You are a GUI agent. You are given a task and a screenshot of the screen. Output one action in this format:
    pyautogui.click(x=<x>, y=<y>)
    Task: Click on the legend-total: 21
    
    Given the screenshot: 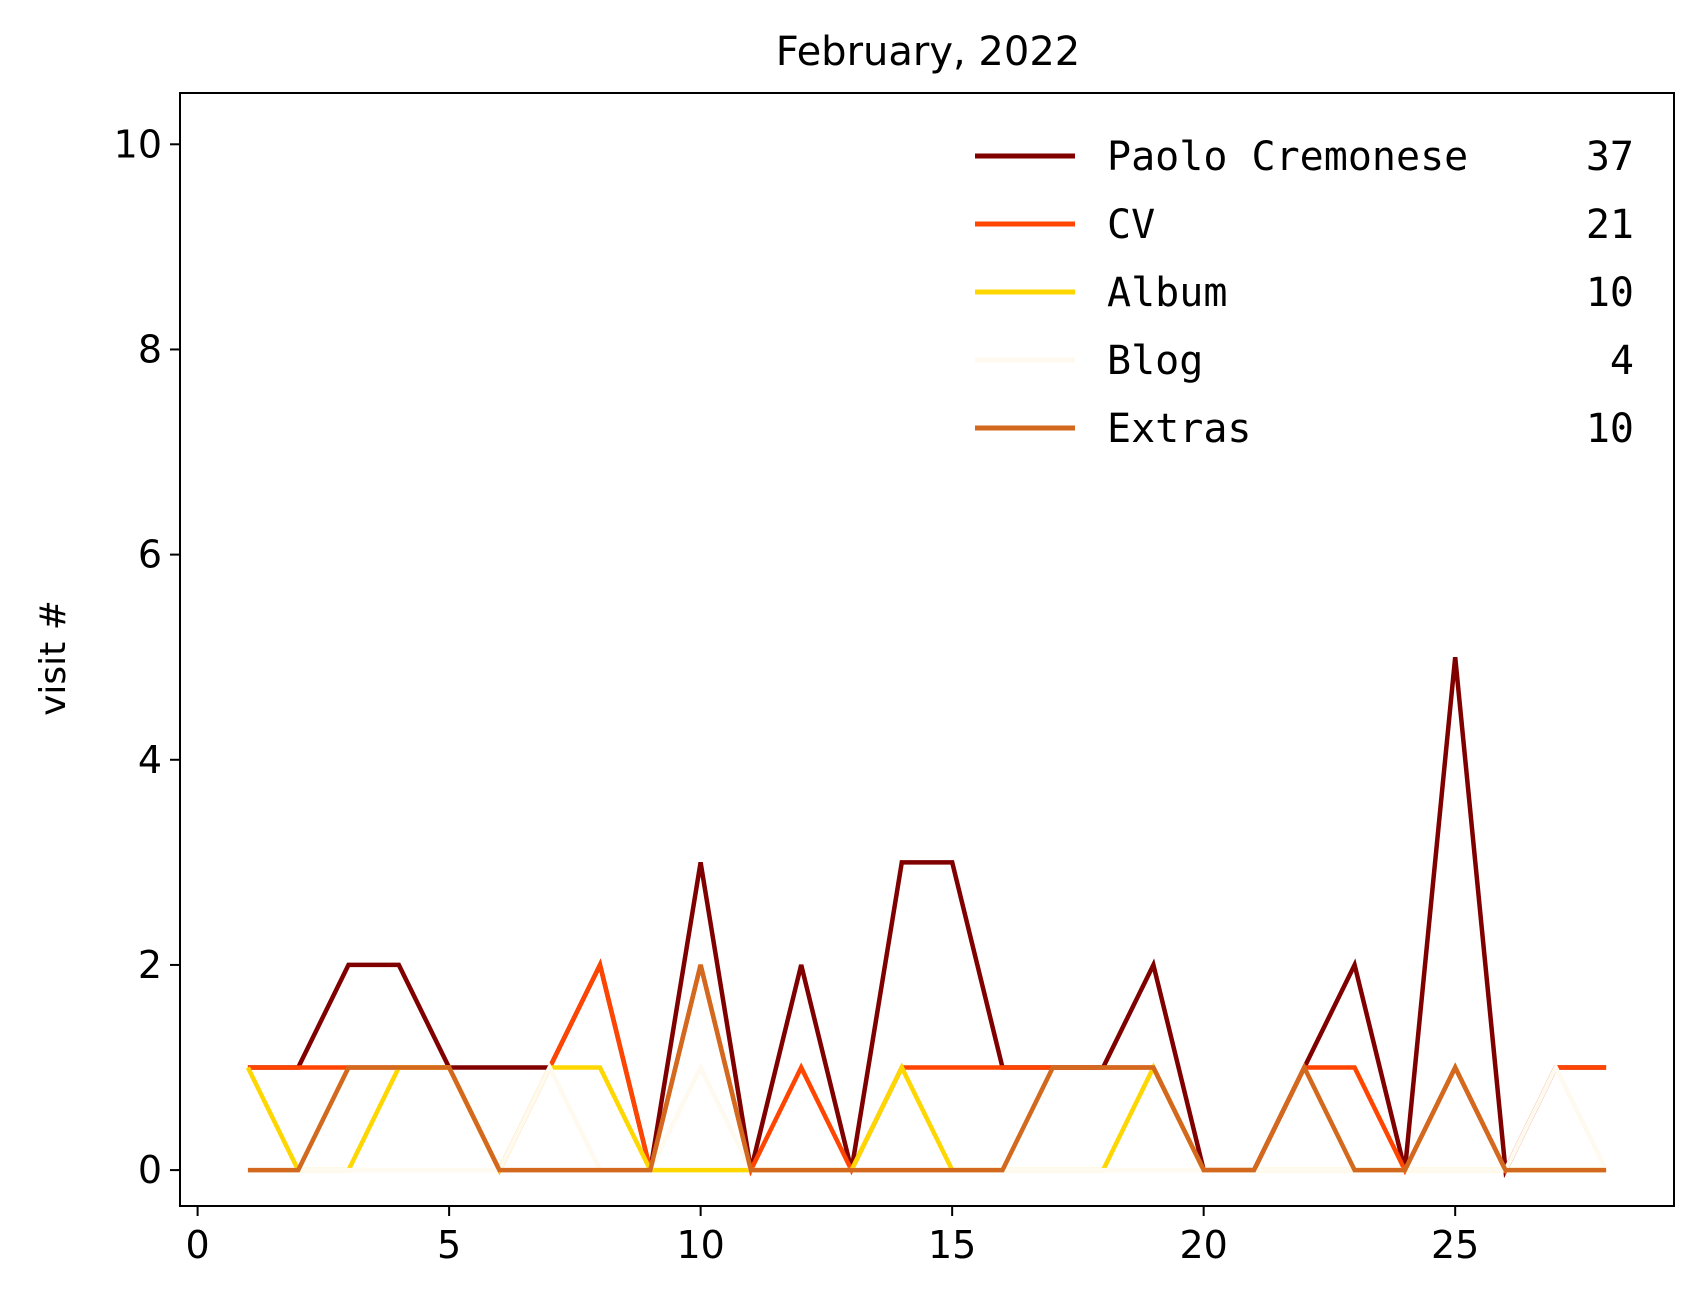 What is the action you would take?
    pyautogui.click(x=1610, y=225)
    